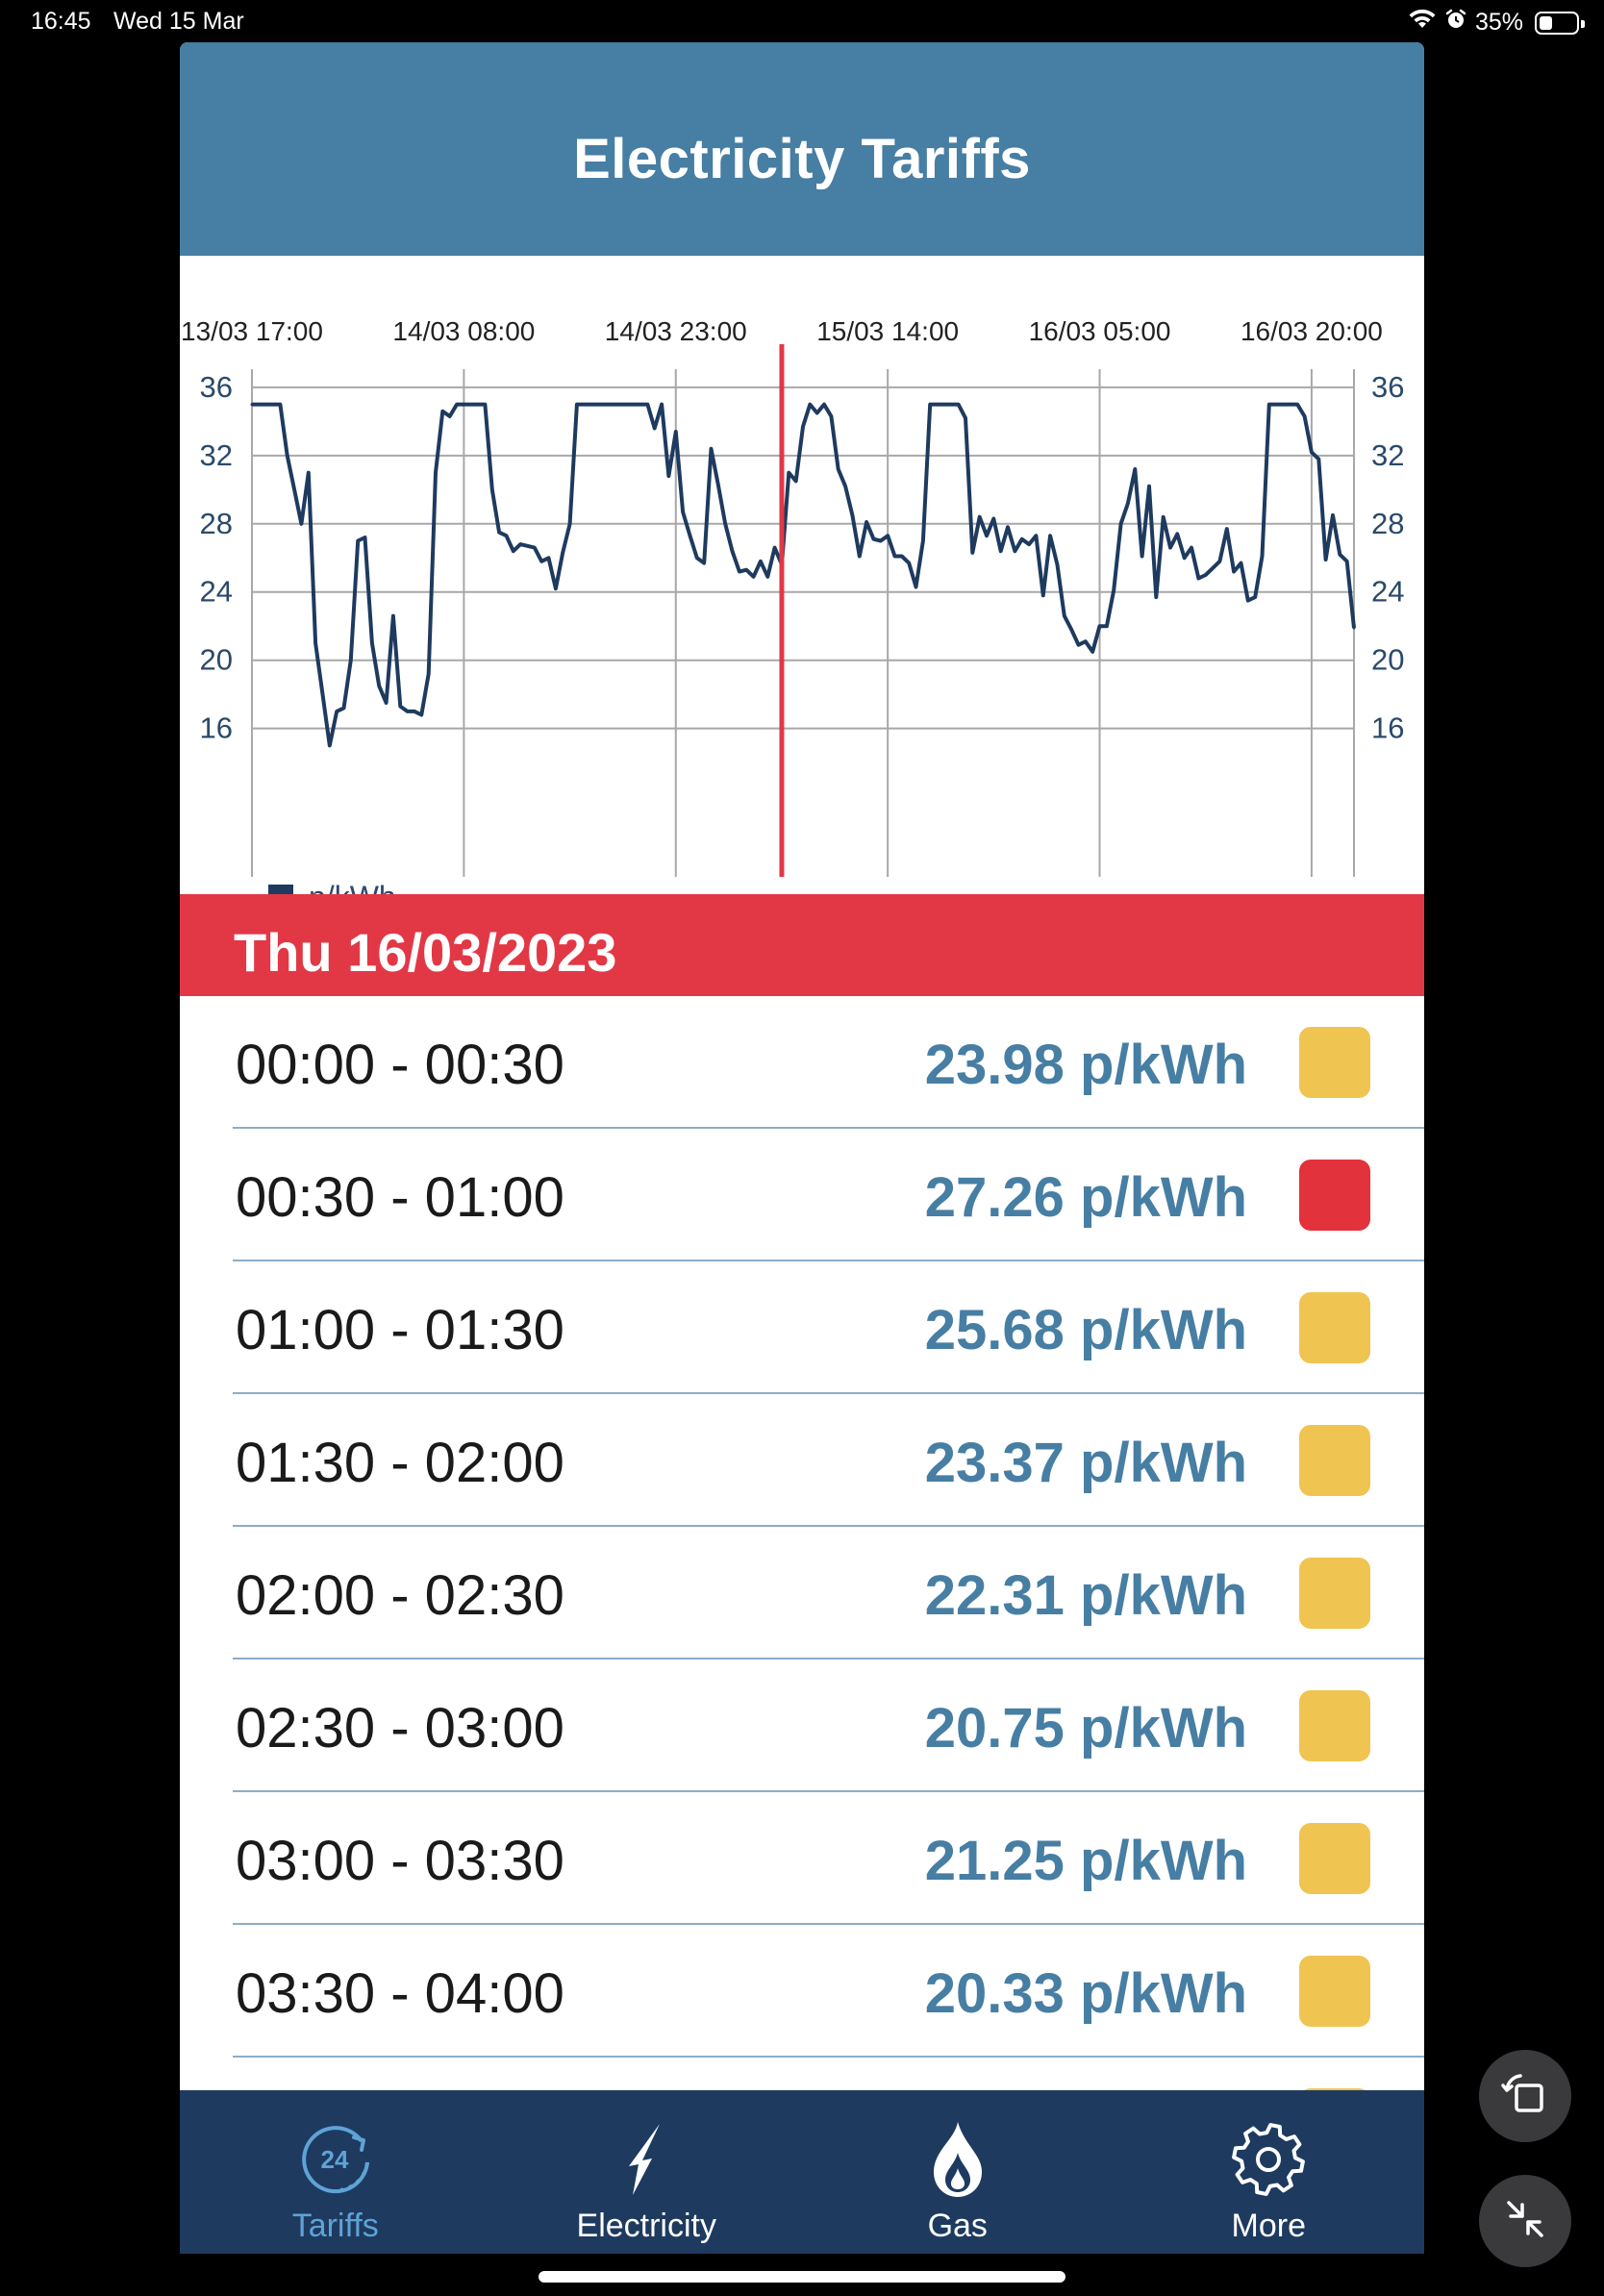  I want to click on tab-tariffs: 24 Tariffs, so click(335, 2172).